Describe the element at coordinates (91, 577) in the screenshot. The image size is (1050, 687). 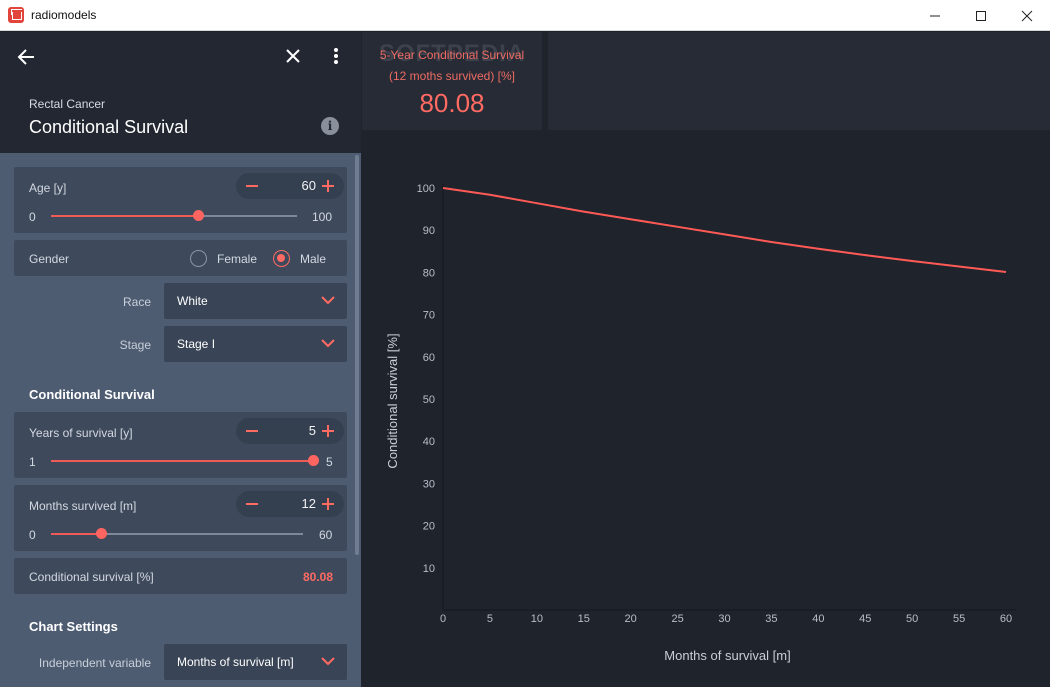
I see `result-label: Conditional survival [%]` at that location.